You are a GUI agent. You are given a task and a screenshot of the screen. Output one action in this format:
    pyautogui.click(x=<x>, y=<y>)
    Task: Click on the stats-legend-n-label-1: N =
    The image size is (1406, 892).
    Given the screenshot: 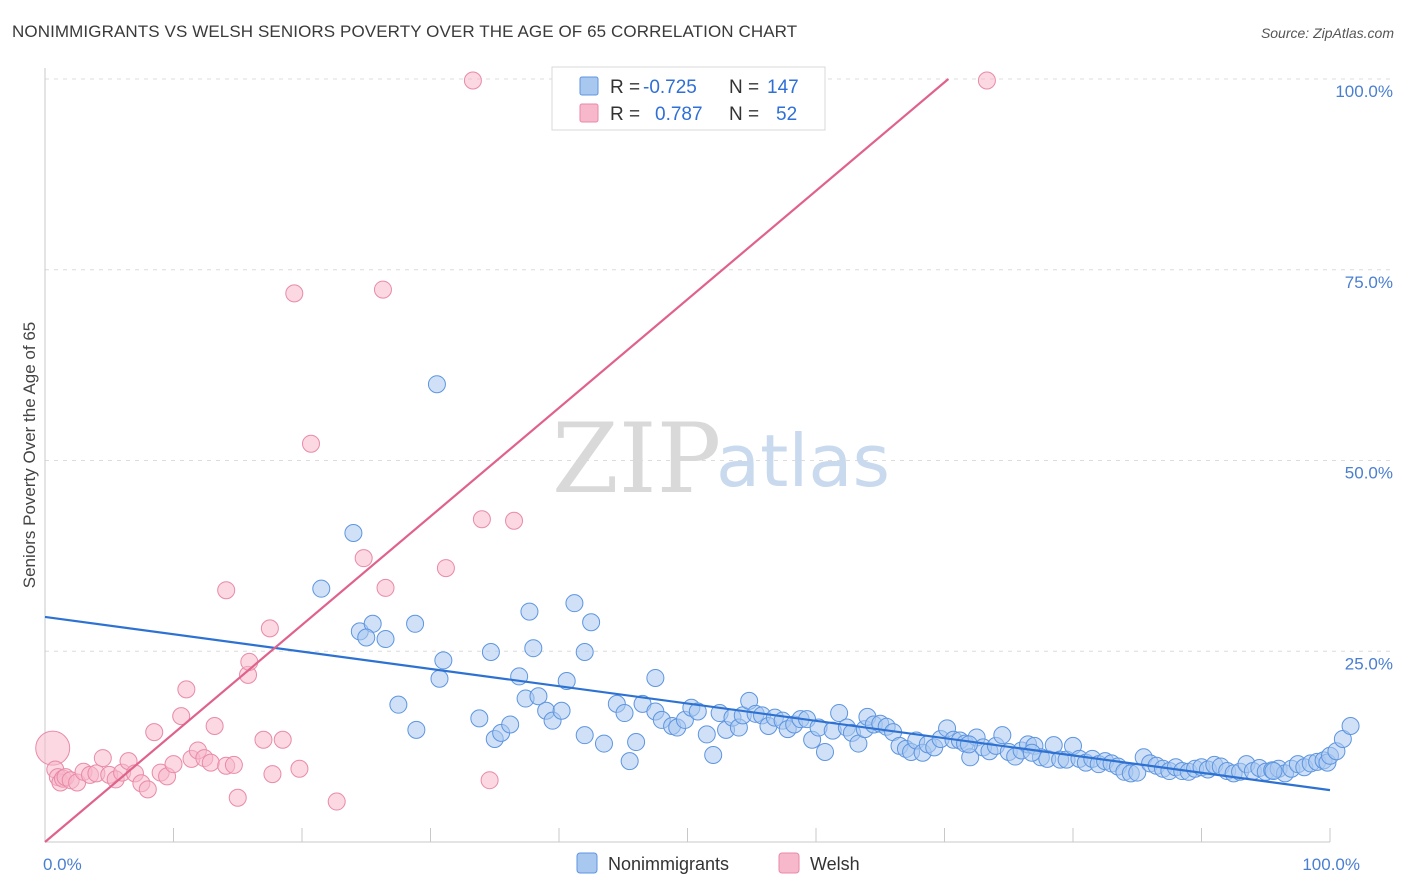 What is the action you would take?
    pyautogui.click(x=744, y=87)
    